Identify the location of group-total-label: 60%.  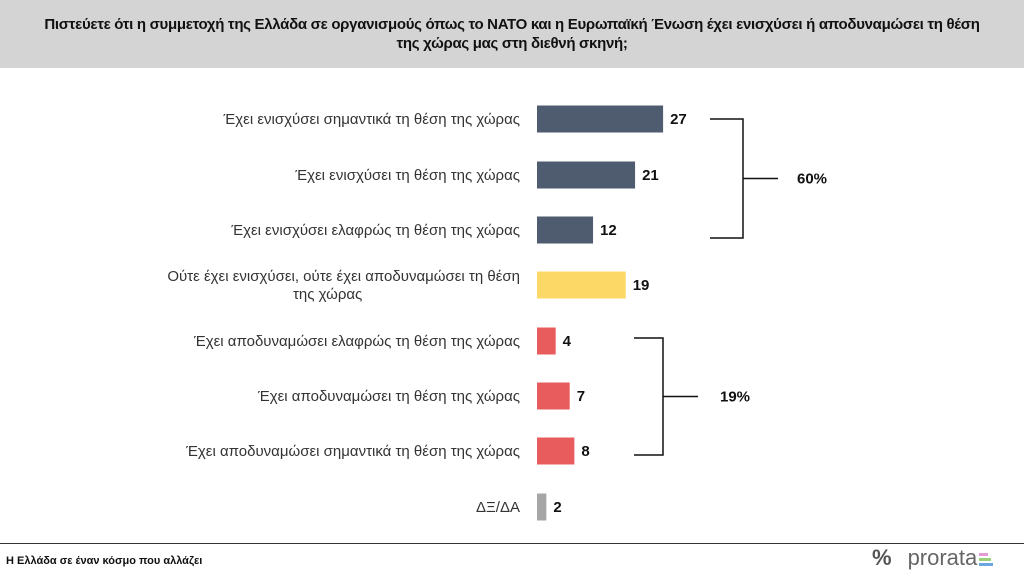
(812, 179).